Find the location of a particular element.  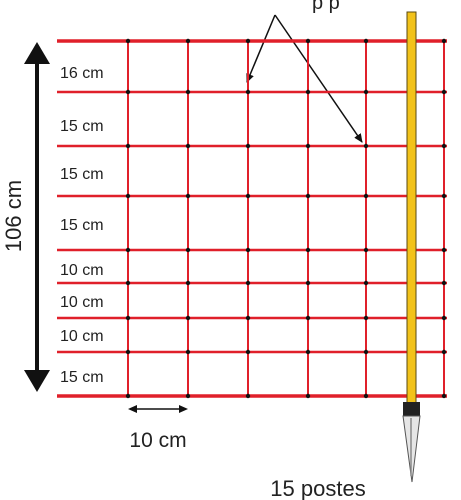

spacing-label-1: 16 cm is located at coordinates (82, 73).